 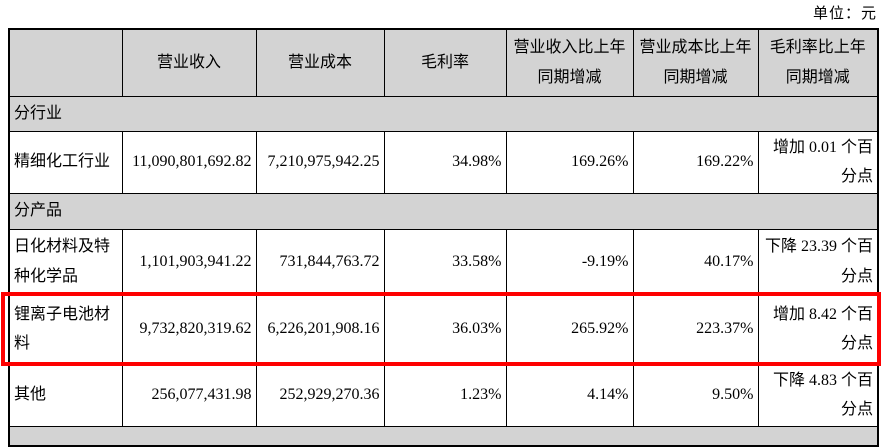 What do you see at coordinates (189, 261) in the screenshot?
I see `revenue-cell: 1,101,903,941.22` at bounding box center [189, 261].